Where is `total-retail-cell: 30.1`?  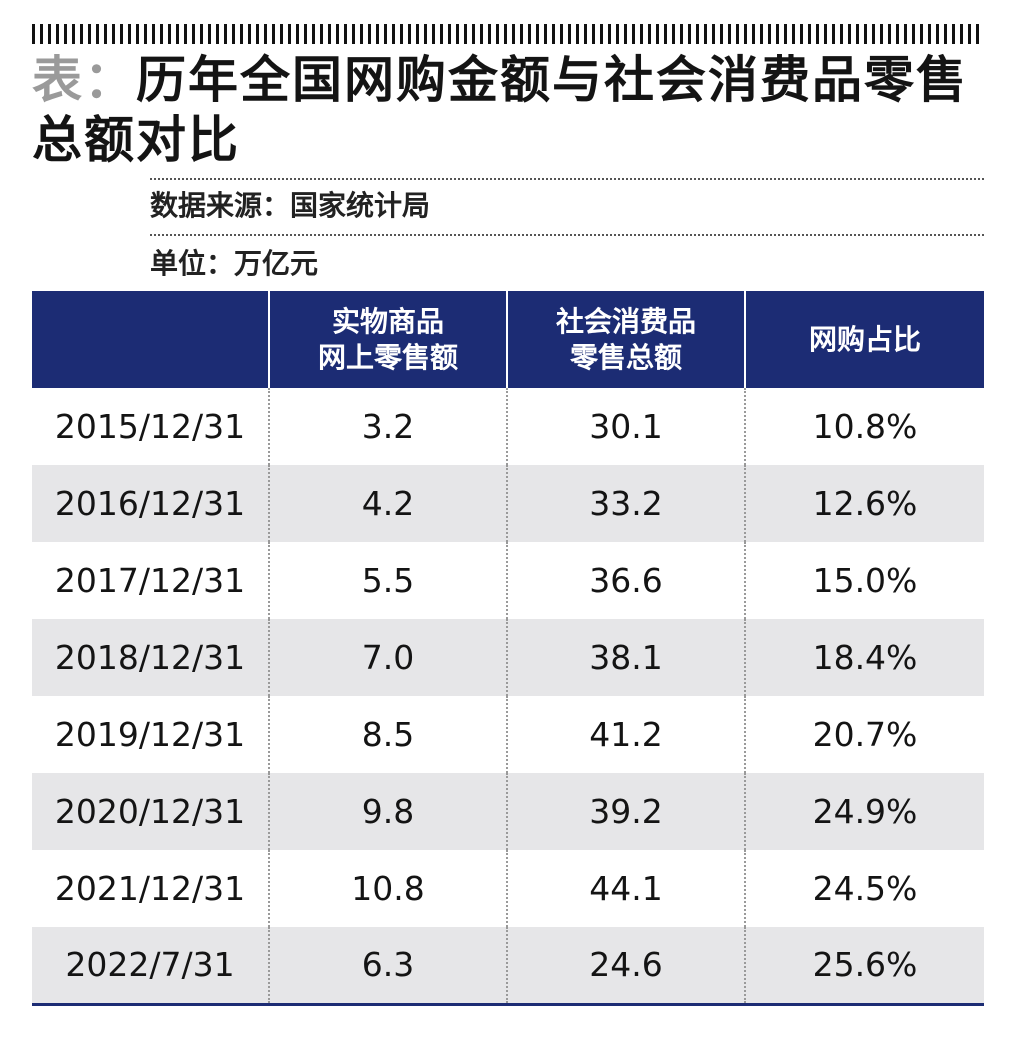 total-retail-cell: 30.1 is located at coordinates (625, 426).